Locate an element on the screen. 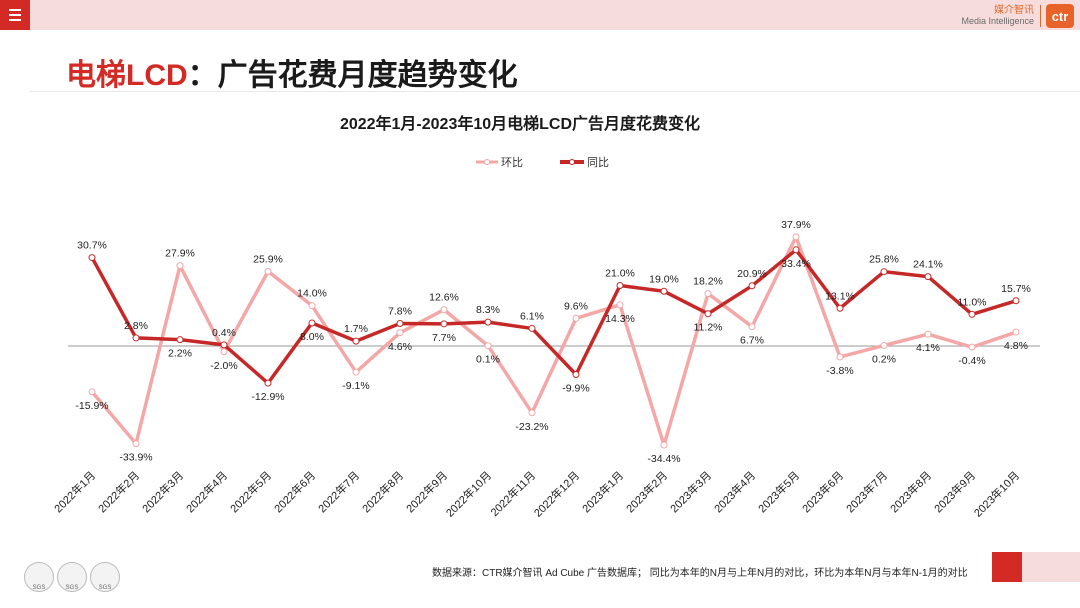 Image resolution: width=1080 pixels, height=608 pixels. data-label-yoy: 8.0% is located at coordinates (312, 337).